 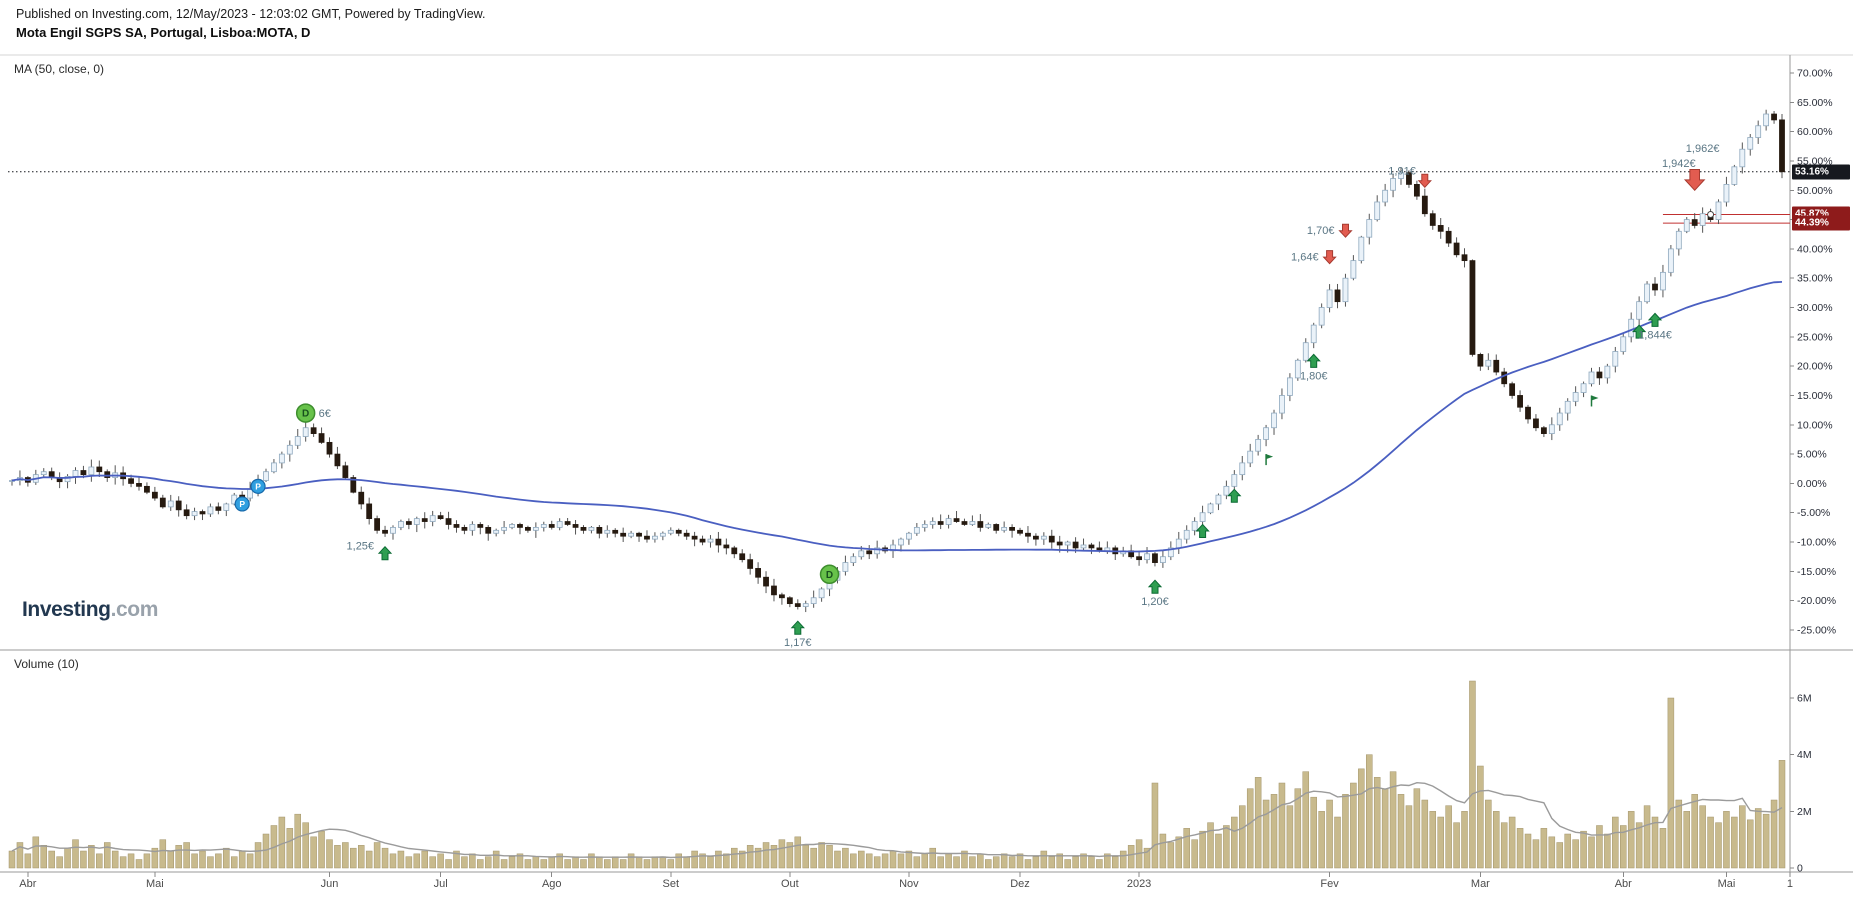 What do you see at coordinates (1703, 149) in the screenshot?
I see `annotation-price-label: 1,962€` at bounding box center [1703, 149].